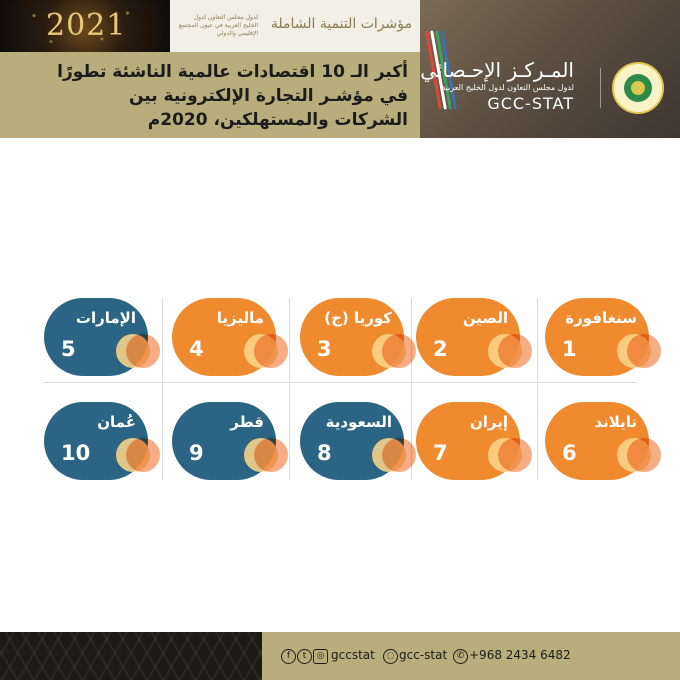 The width and height of the screenshot is (680, 680). What do you see at coordinates (423, 655) in the screenshot?
I see `web-handle: gcc-stat` at bounding box center [423, 655].